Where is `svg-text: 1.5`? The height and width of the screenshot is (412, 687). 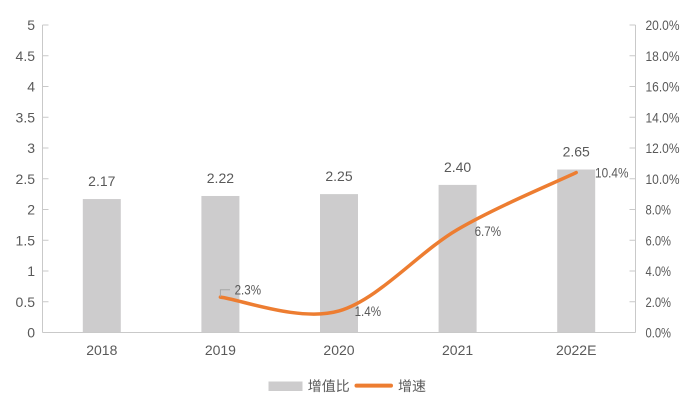 svg-text: 1.5 is located at coordinates (26, 240).